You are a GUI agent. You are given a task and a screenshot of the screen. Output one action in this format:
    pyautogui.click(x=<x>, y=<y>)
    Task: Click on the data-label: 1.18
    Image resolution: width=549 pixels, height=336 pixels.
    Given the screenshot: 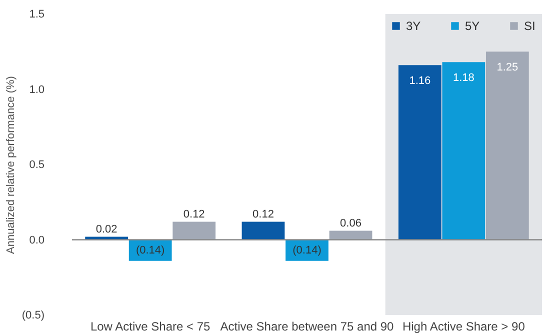 What is the action you would take?
    pyautogui.click(x=463, y=78)
    